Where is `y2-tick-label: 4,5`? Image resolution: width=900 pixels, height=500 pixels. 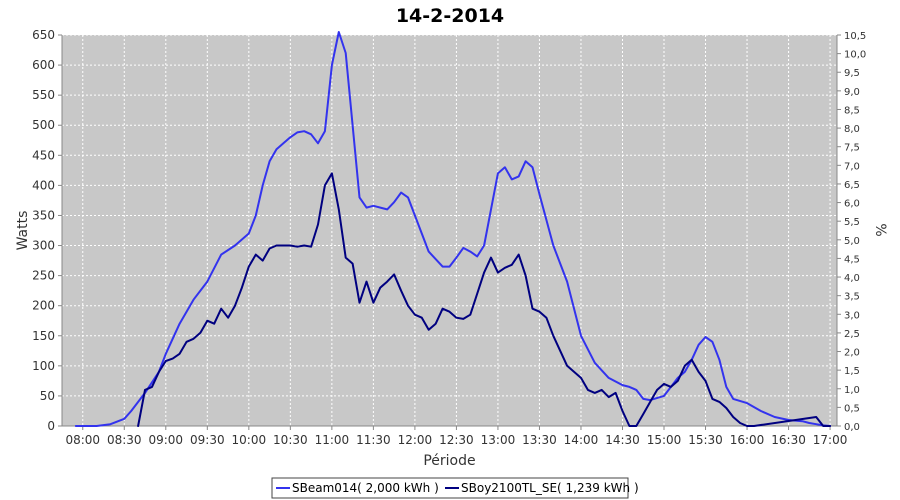
y2-tick-label: 4,5 is located at coordinates (852, 259).